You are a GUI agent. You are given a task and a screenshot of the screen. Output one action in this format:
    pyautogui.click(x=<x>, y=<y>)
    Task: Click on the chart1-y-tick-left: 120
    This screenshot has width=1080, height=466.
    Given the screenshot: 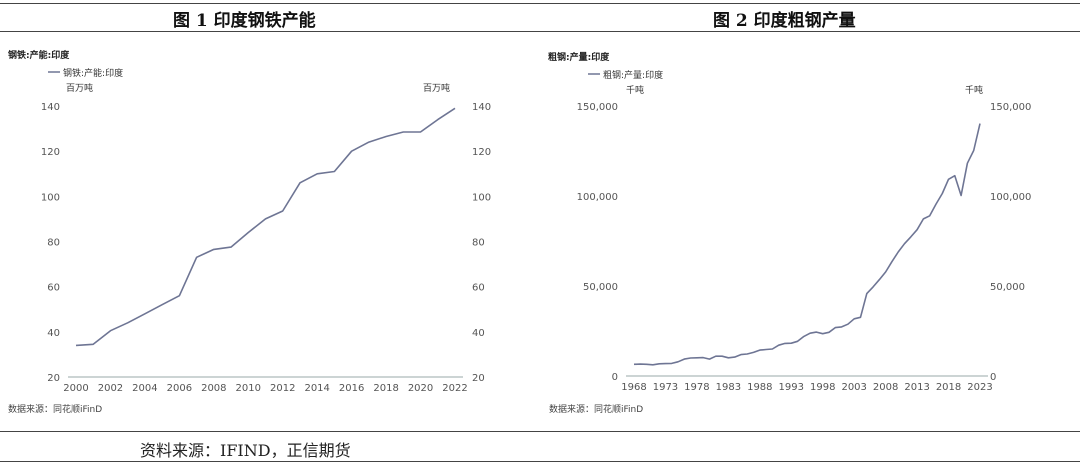 What is the action you would take?
    pyautogui.click(x=50, y=152)
    